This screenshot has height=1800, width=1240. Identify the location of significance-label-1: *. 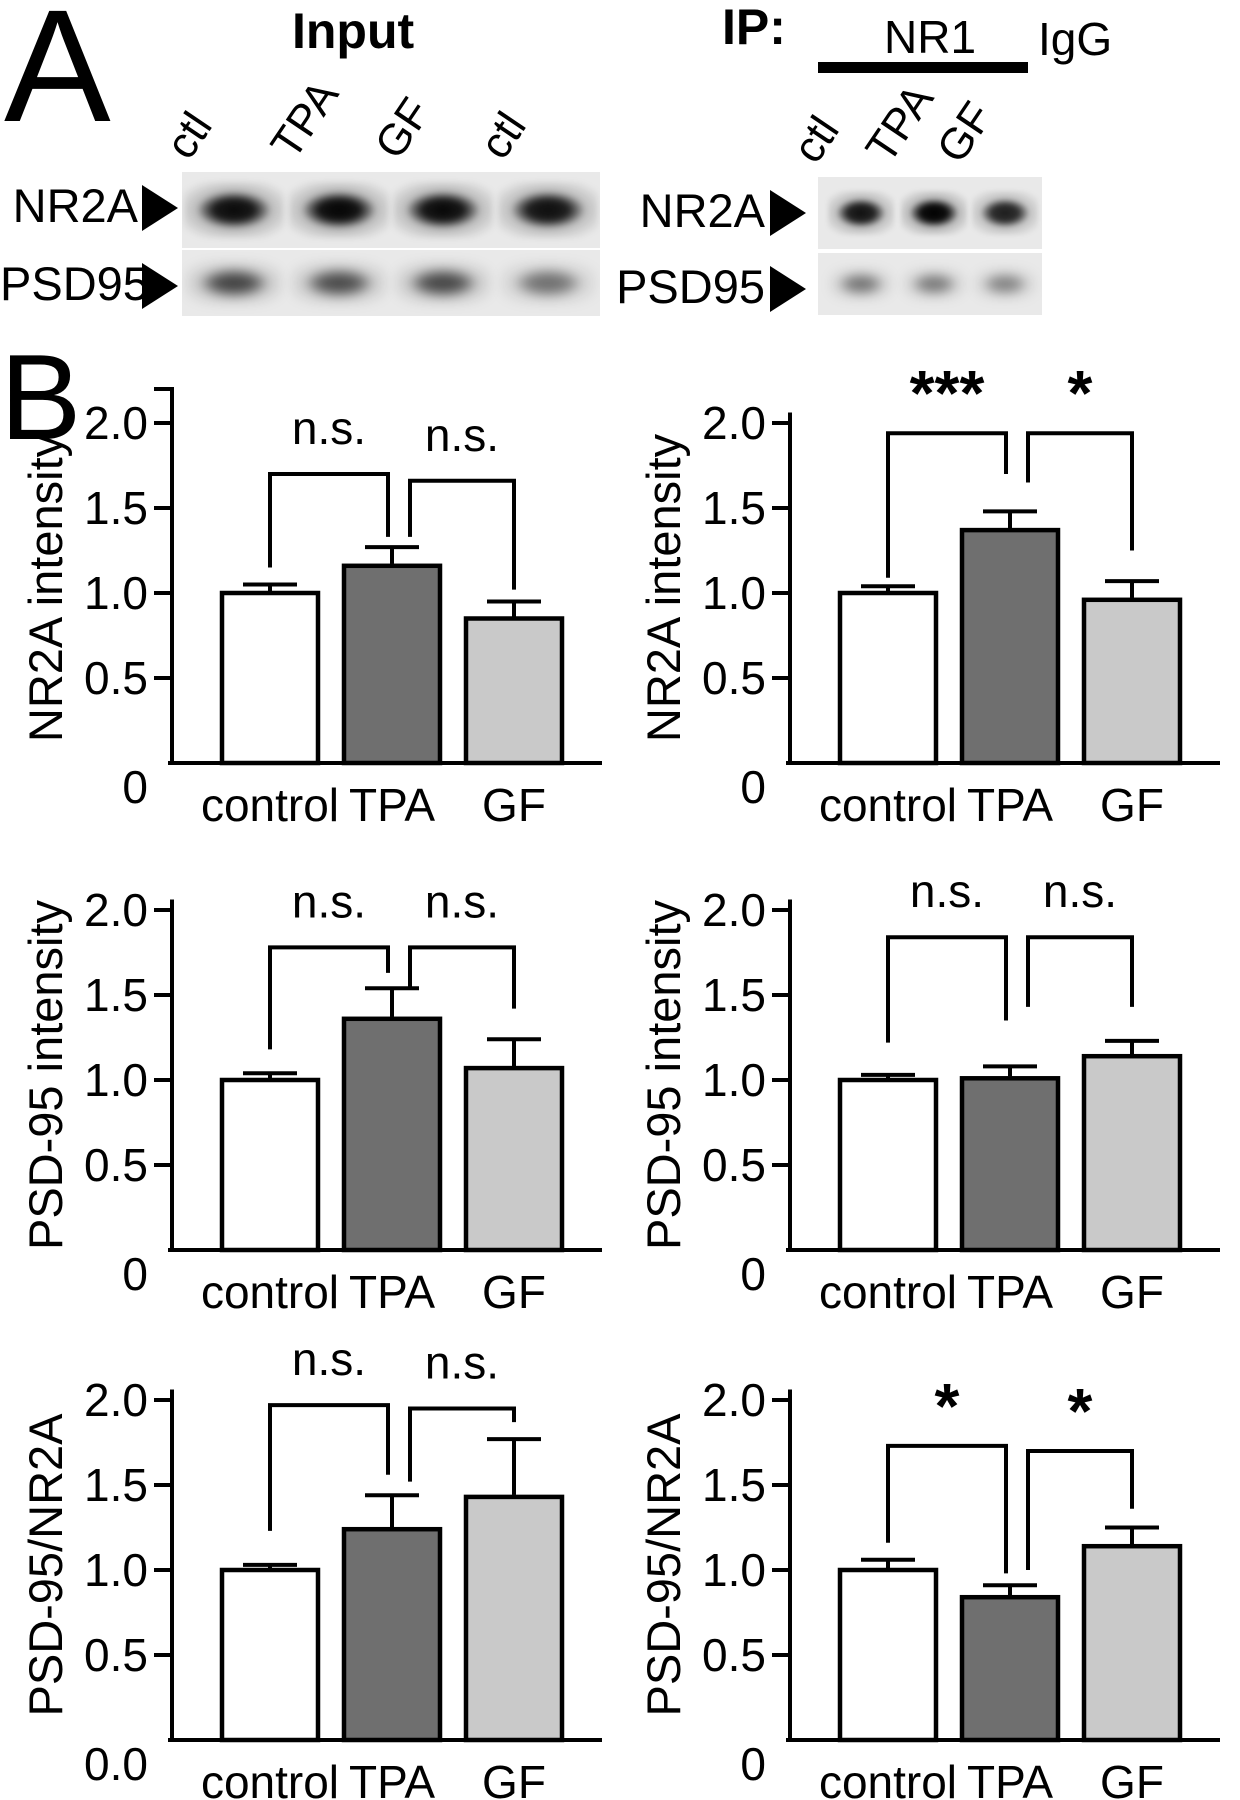
(1080, 393).